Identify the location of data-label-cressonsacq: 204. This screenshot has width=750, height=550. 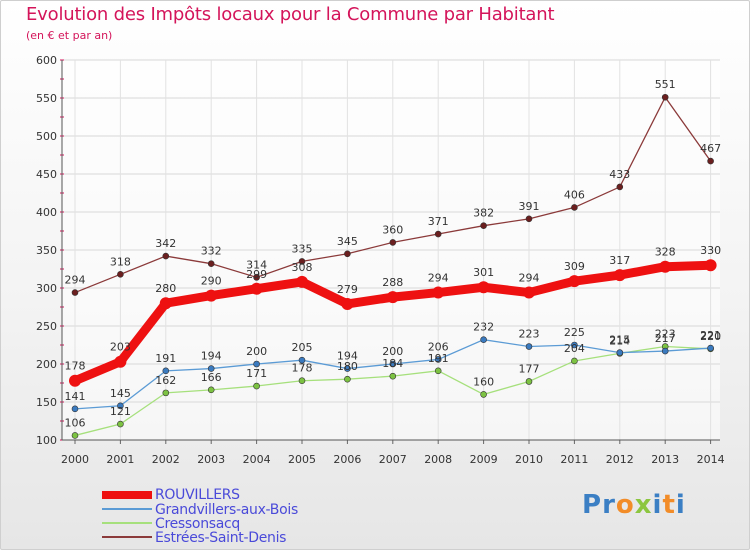
(574, 348).